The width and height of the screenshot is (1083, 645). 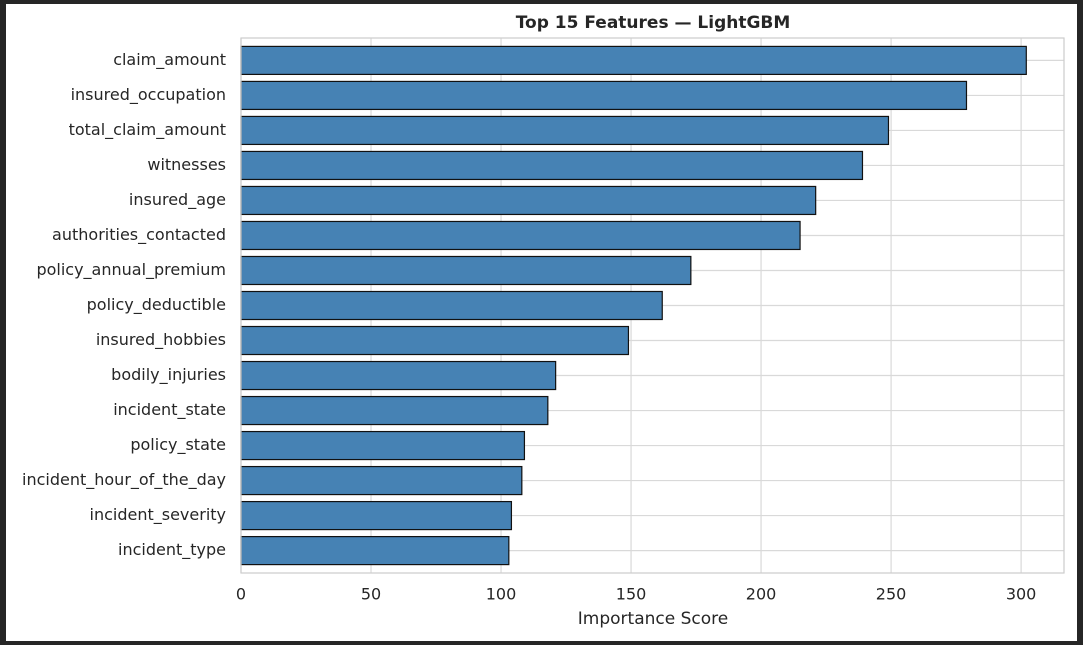 What do you see at coordinates (761, 594) in the screenshot?
I see `x-tick-label: 200` at bounding box center [761, 594].